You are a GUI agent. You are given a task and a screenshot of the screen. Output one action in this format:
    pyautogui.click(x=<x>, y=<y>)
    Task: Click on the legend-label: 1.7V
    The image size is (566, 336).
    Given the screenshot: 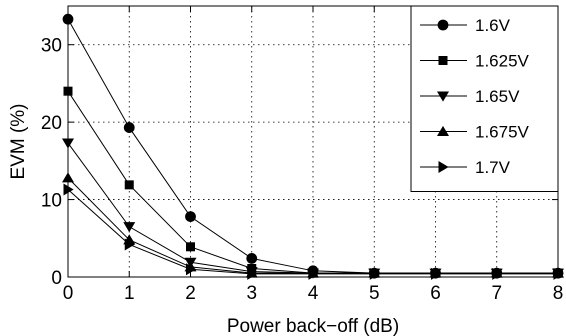 What is the action you would take?
    pyautogui.click(x=493, y=167)
    